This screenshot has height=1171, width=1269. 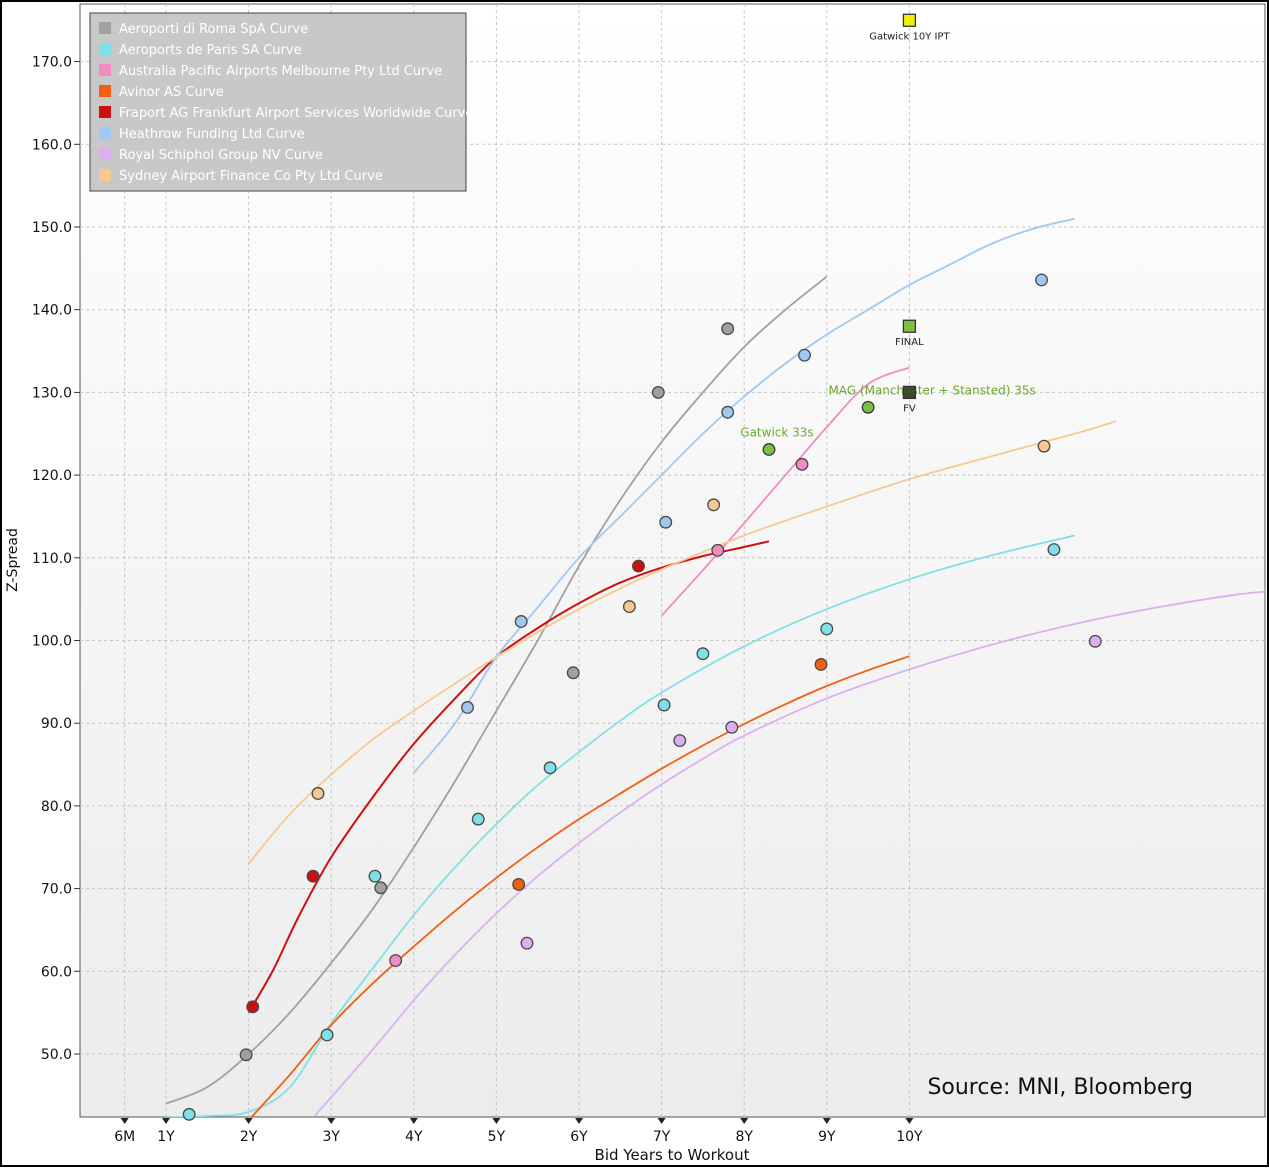 What do you see at coordinates (909, 20) in the screenshot?
I see `marker-gatwick-10y-ipt` at bounding box center [909, 20].